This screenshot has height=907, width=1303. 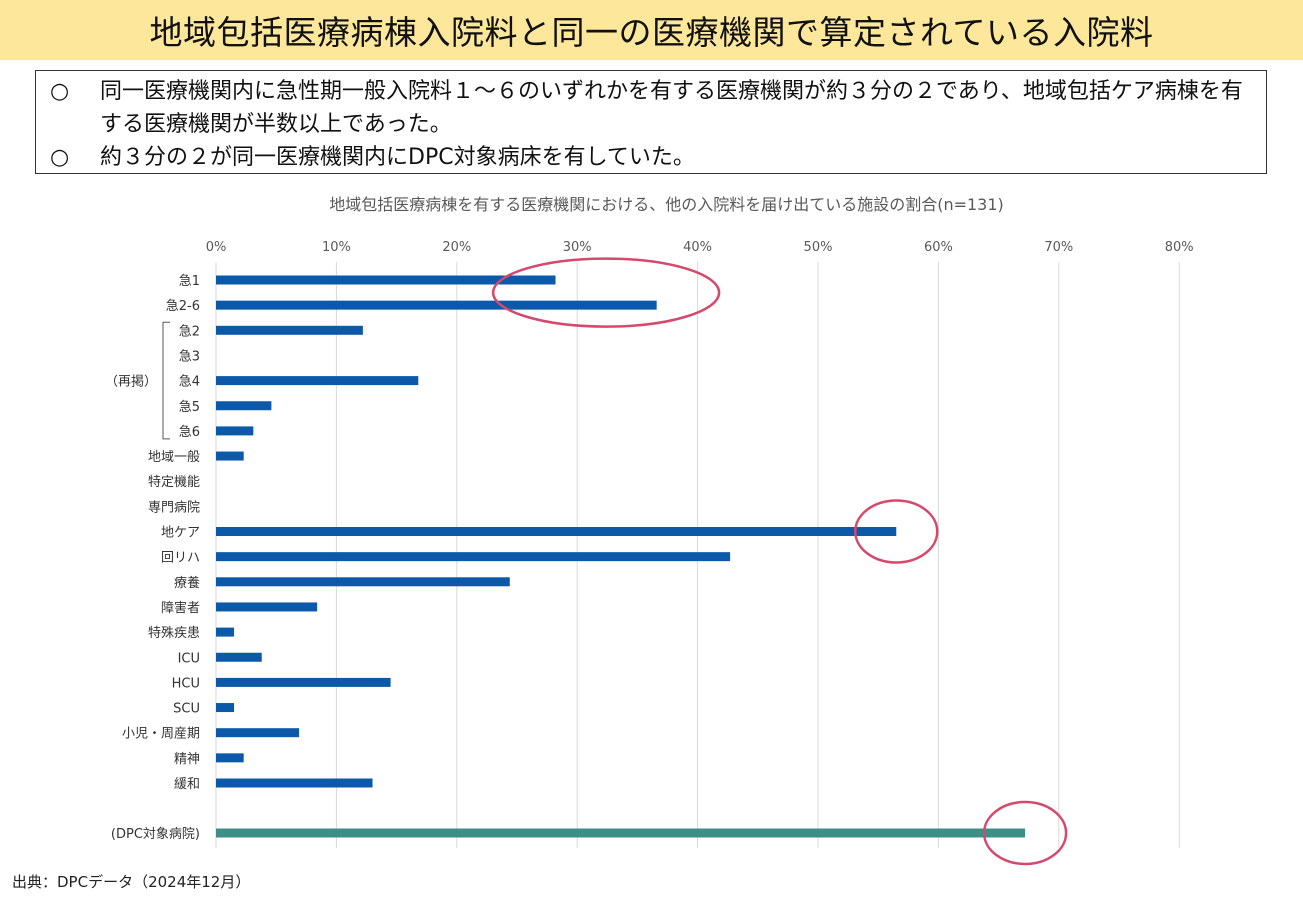 I want to click on category-label: 急5, so click(x=189, y=407).